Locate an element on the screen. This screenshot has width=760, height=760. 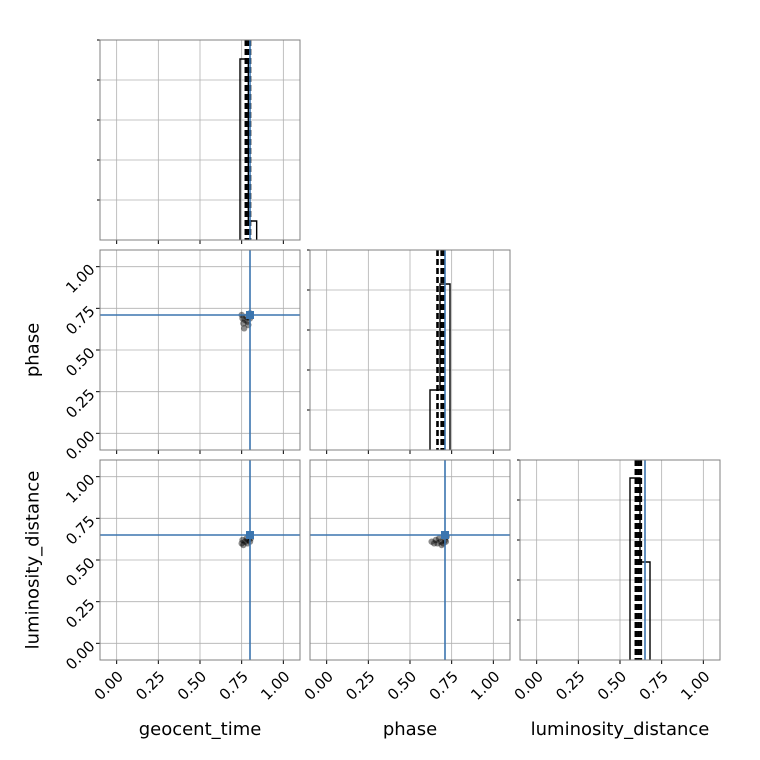
y-axis-label-luminosity_distance: luminosity_distance is located at coordinates (32, 560).